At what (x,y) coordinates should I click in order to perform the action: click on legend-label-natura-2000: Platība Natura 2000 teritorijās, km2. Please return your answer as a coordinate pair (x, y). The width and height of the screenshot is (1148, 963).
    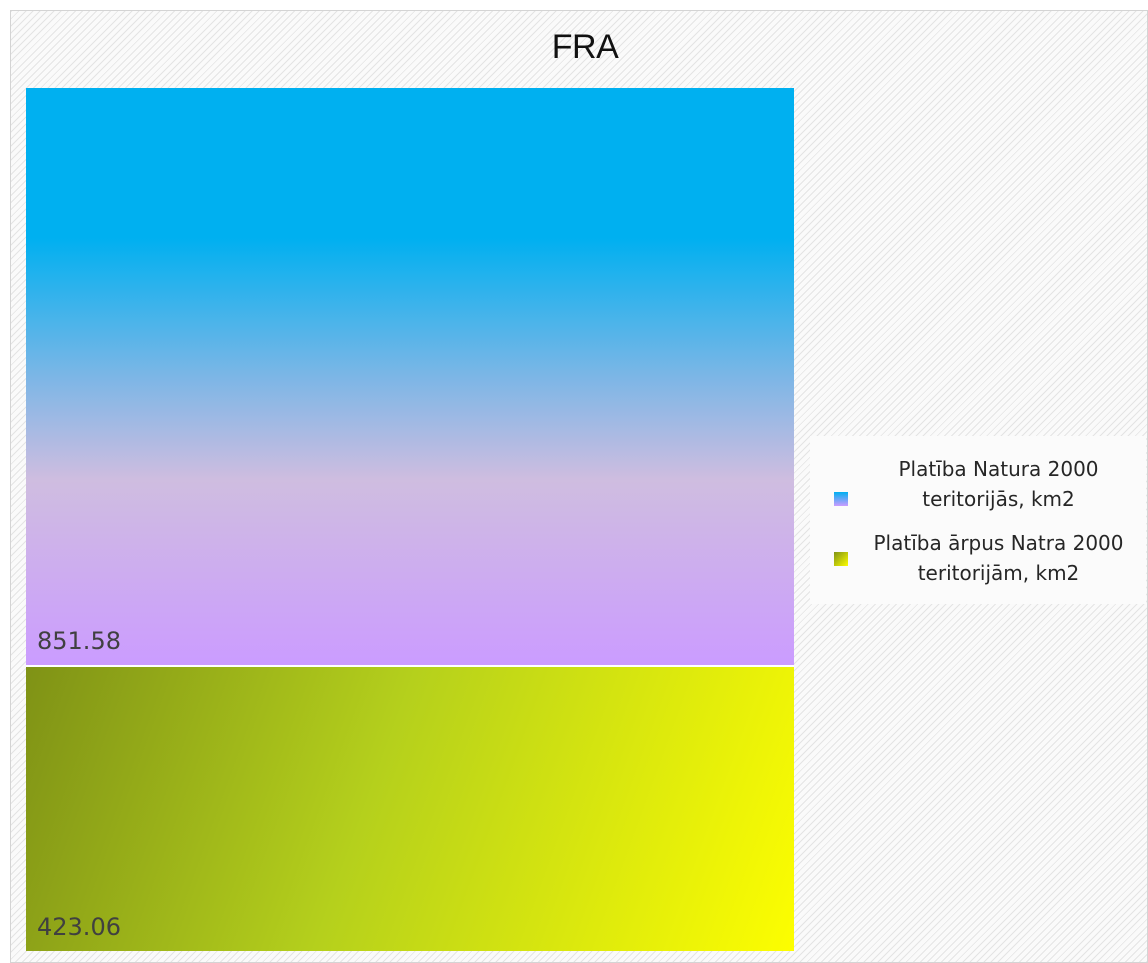
    Looking at the image, I should click on (998, 484).